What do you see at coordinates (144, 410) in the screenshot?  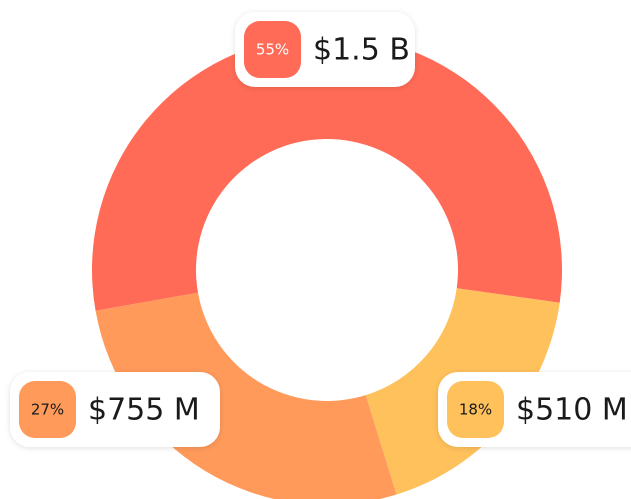 I see `amount-label: $755 M` at bounding box center [144, 410].